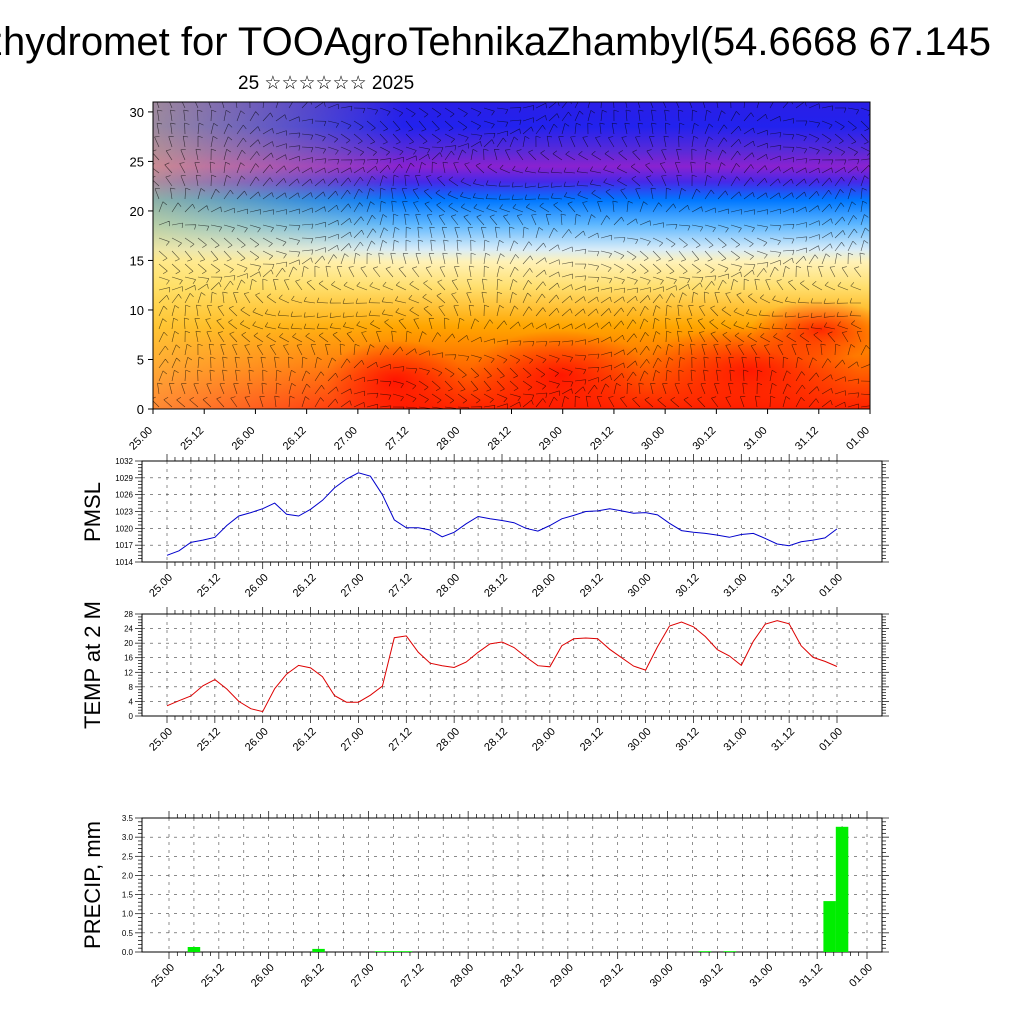 The image size is (1024, 1024). I want to click on y-tick-label: 30, so click(137, 112).